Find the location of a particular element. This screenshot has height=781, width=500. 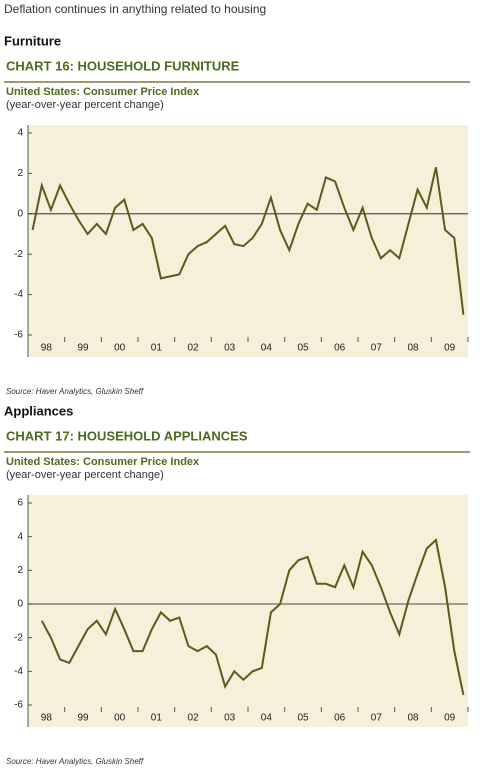

section-title: Appliances is located at coordinates (38, 410).